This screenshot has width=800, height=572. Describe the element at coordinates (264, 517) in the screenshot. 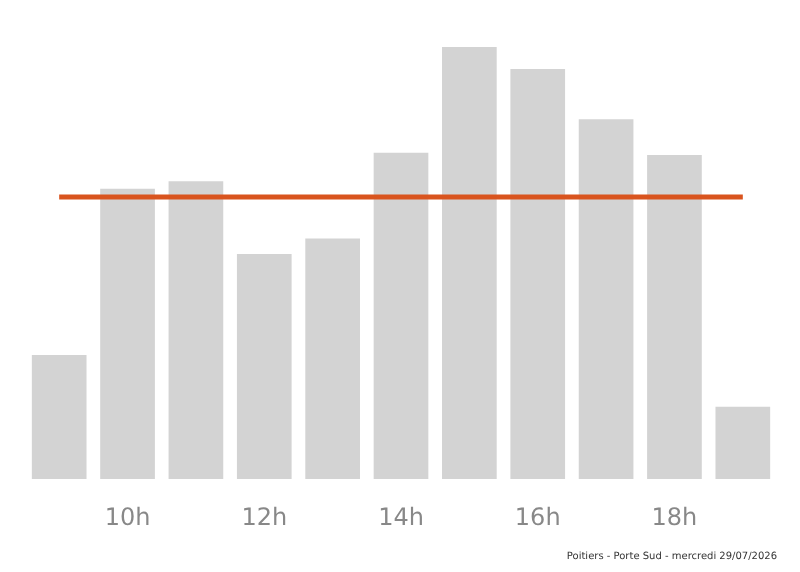

I see `x-tick-label: 12h` at that location.